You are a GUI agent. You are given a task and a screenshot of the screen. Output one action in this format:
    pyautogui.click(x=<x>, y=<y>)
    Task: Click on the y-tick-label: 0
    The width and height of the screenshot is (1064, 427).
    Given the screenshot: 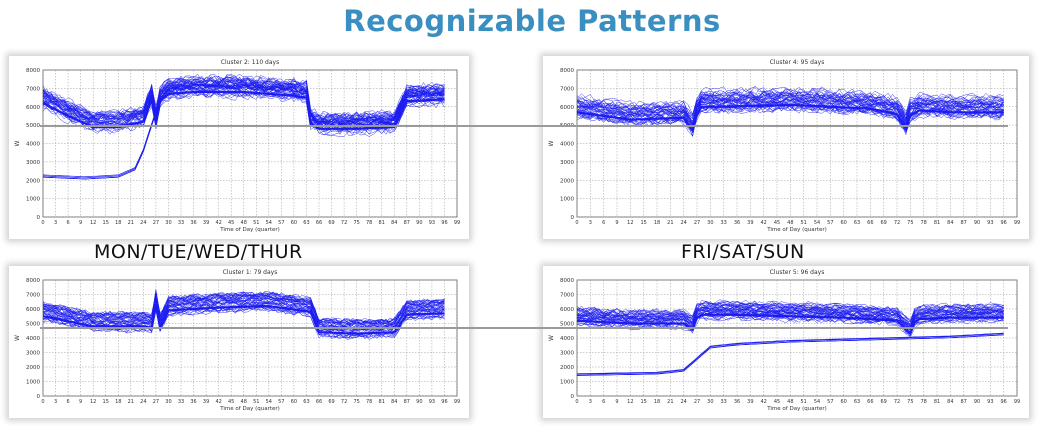 What is the action you would take?
    pyautogui.click(x=39, y=218)
    